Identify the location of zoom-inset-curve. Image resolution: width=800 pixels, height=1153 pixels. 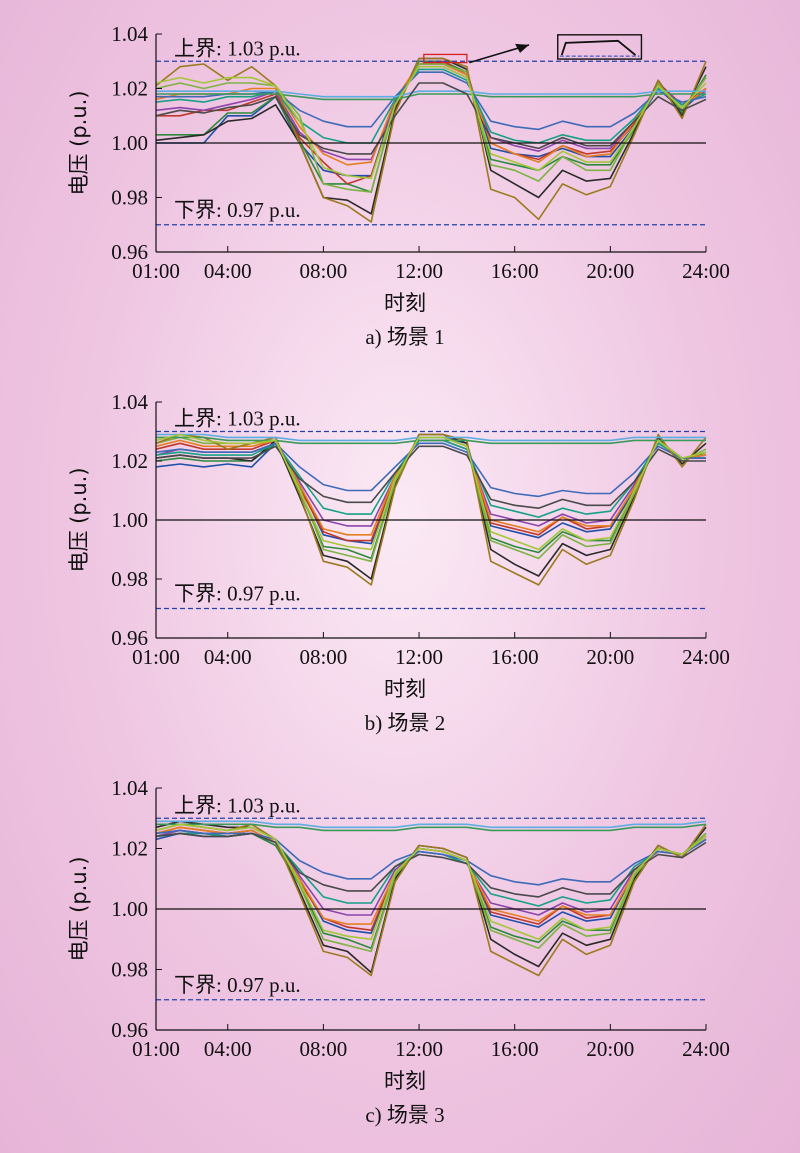
(598, 47).